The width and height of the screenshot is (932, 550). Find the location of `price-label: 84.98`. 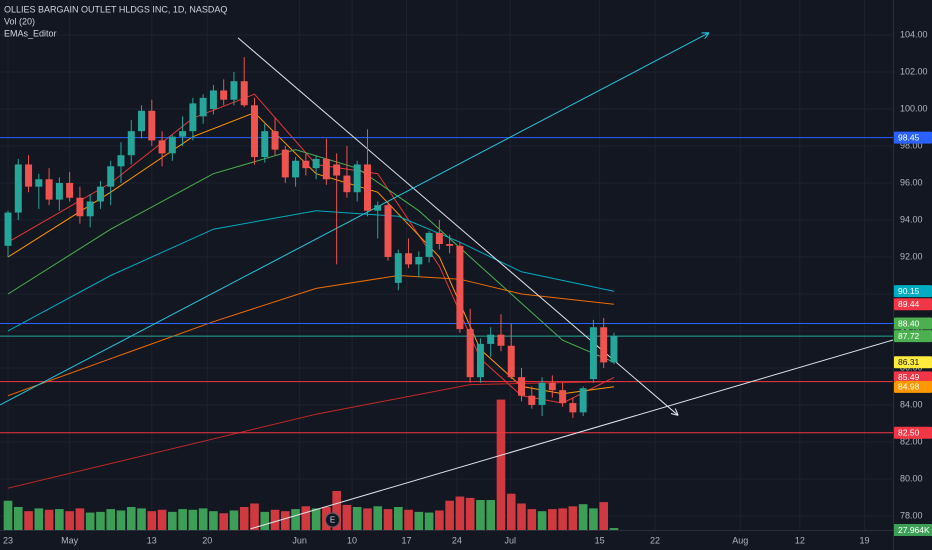

price-label: 84.98 is located at coordinates (909, 387).